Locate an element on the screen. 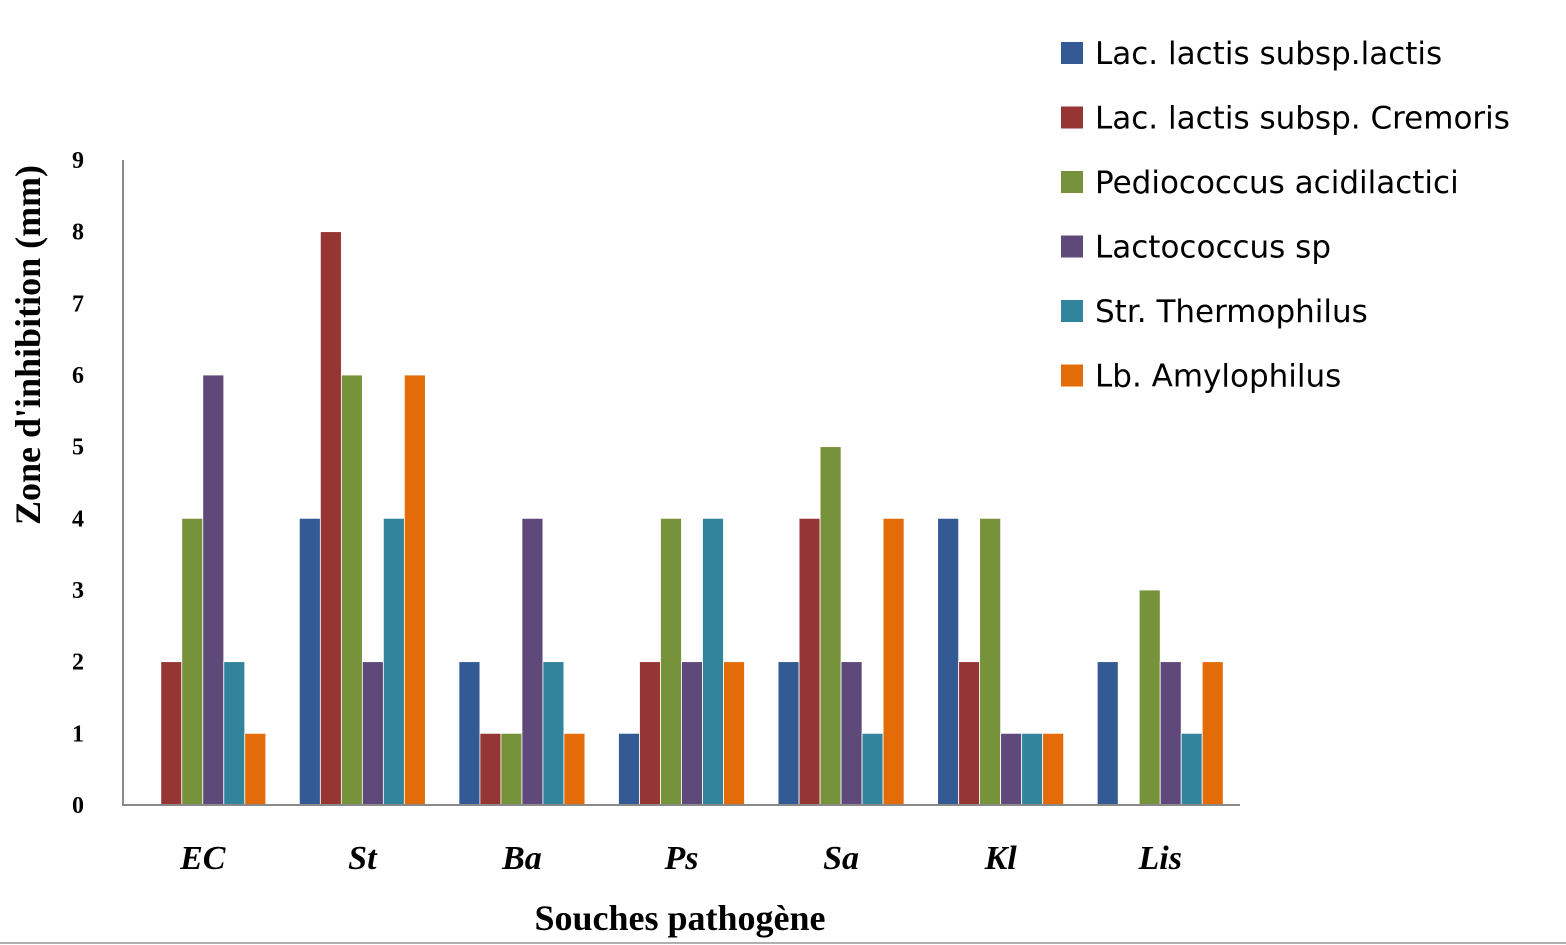 The height and width of the screenshot is (945, 1566). y-axis-title: Zone d'inhibition (mm) is located at coordinates (28, 345).